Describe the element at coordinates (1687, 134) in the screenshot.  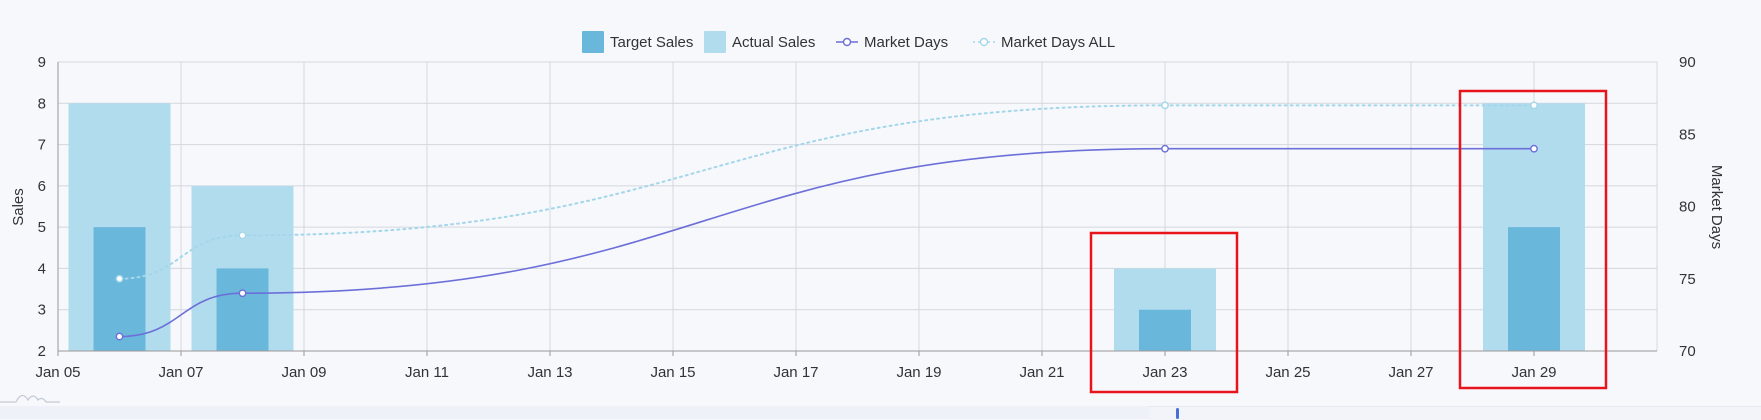
I see `y2-tick-label: 85` at that location.